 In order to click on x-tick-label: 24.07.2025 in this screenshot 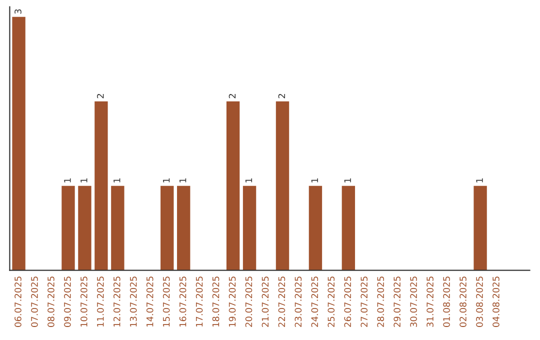, I will do `click(314, 301)`.